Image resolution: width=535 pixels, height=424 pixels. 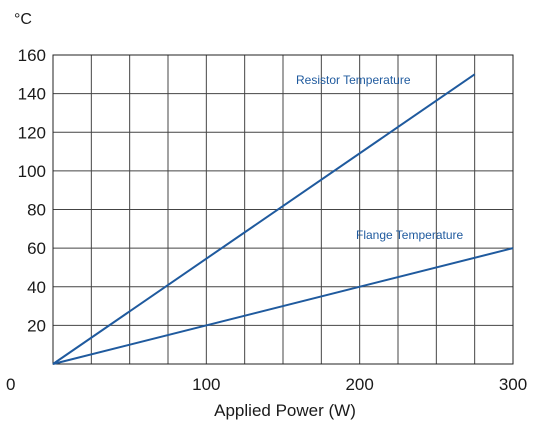 I want to click on x-tick-label: 200, so click(x=359, y=384).